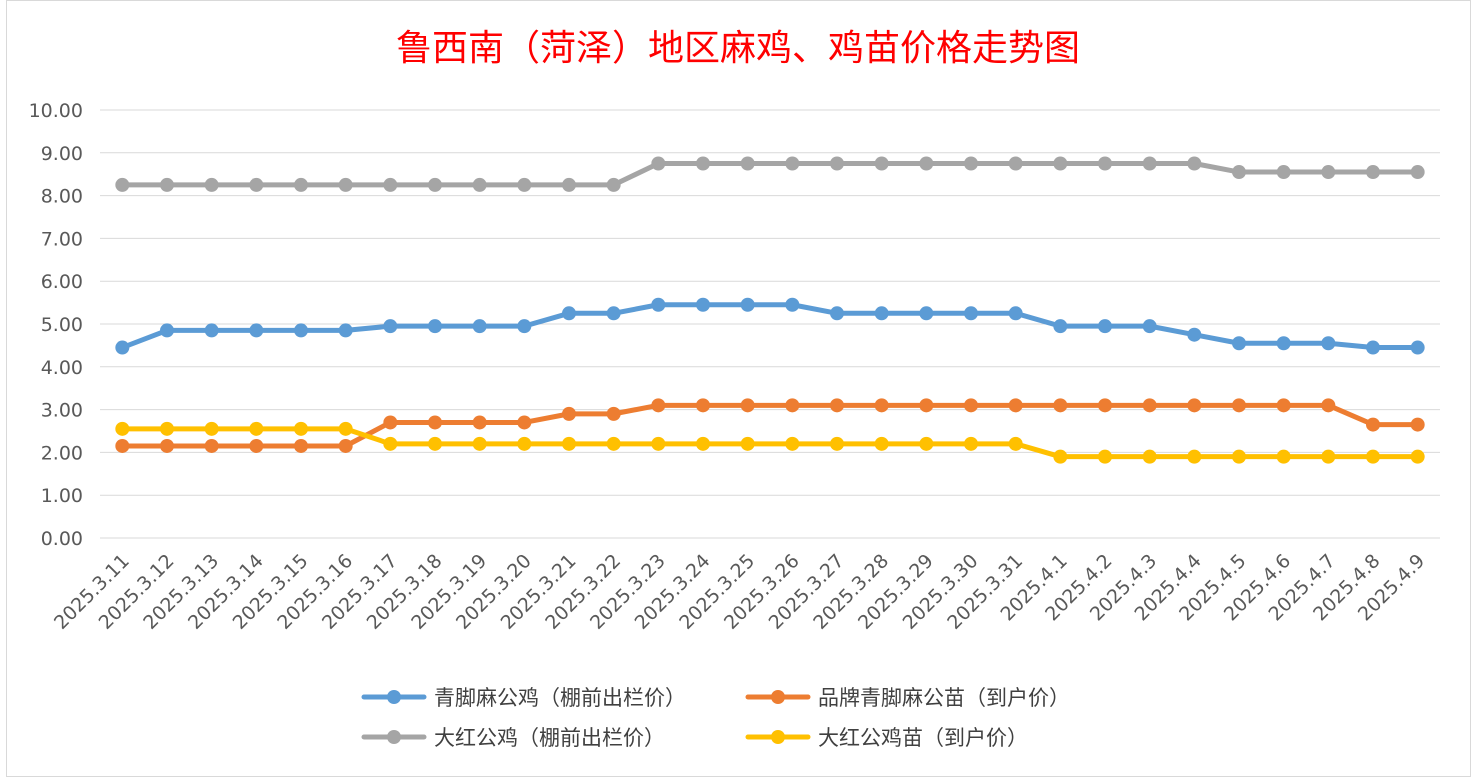  Describe the element at coordinates (62, 197) in the screenshot. I see `y-tick-label: 8.00` at that location.